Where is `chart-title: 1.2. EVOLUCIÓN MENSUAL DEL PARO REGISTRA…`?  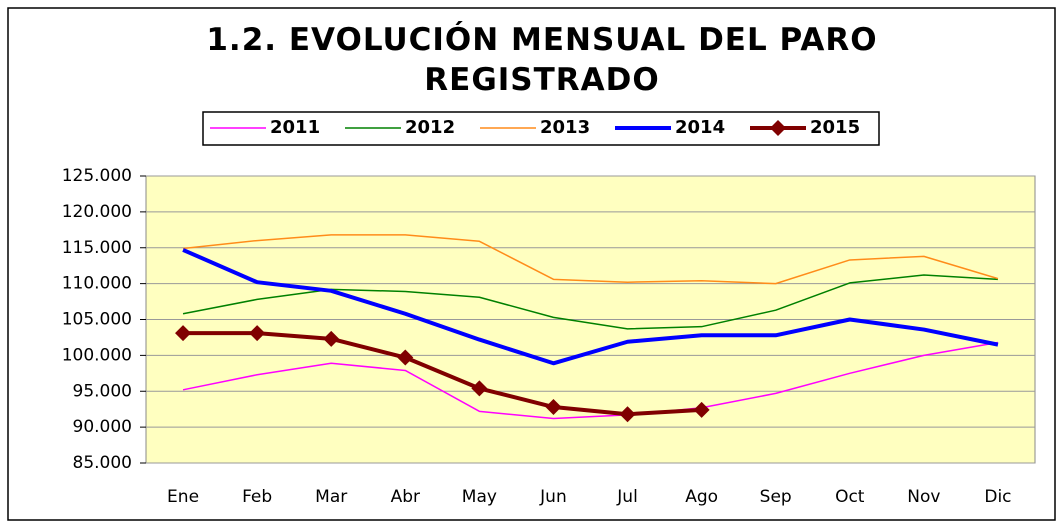
chart-title: 1.2. EVOLUCIÓN MENSUAL DEL PARO REGISTRA… is located at coordinates (542, 60).